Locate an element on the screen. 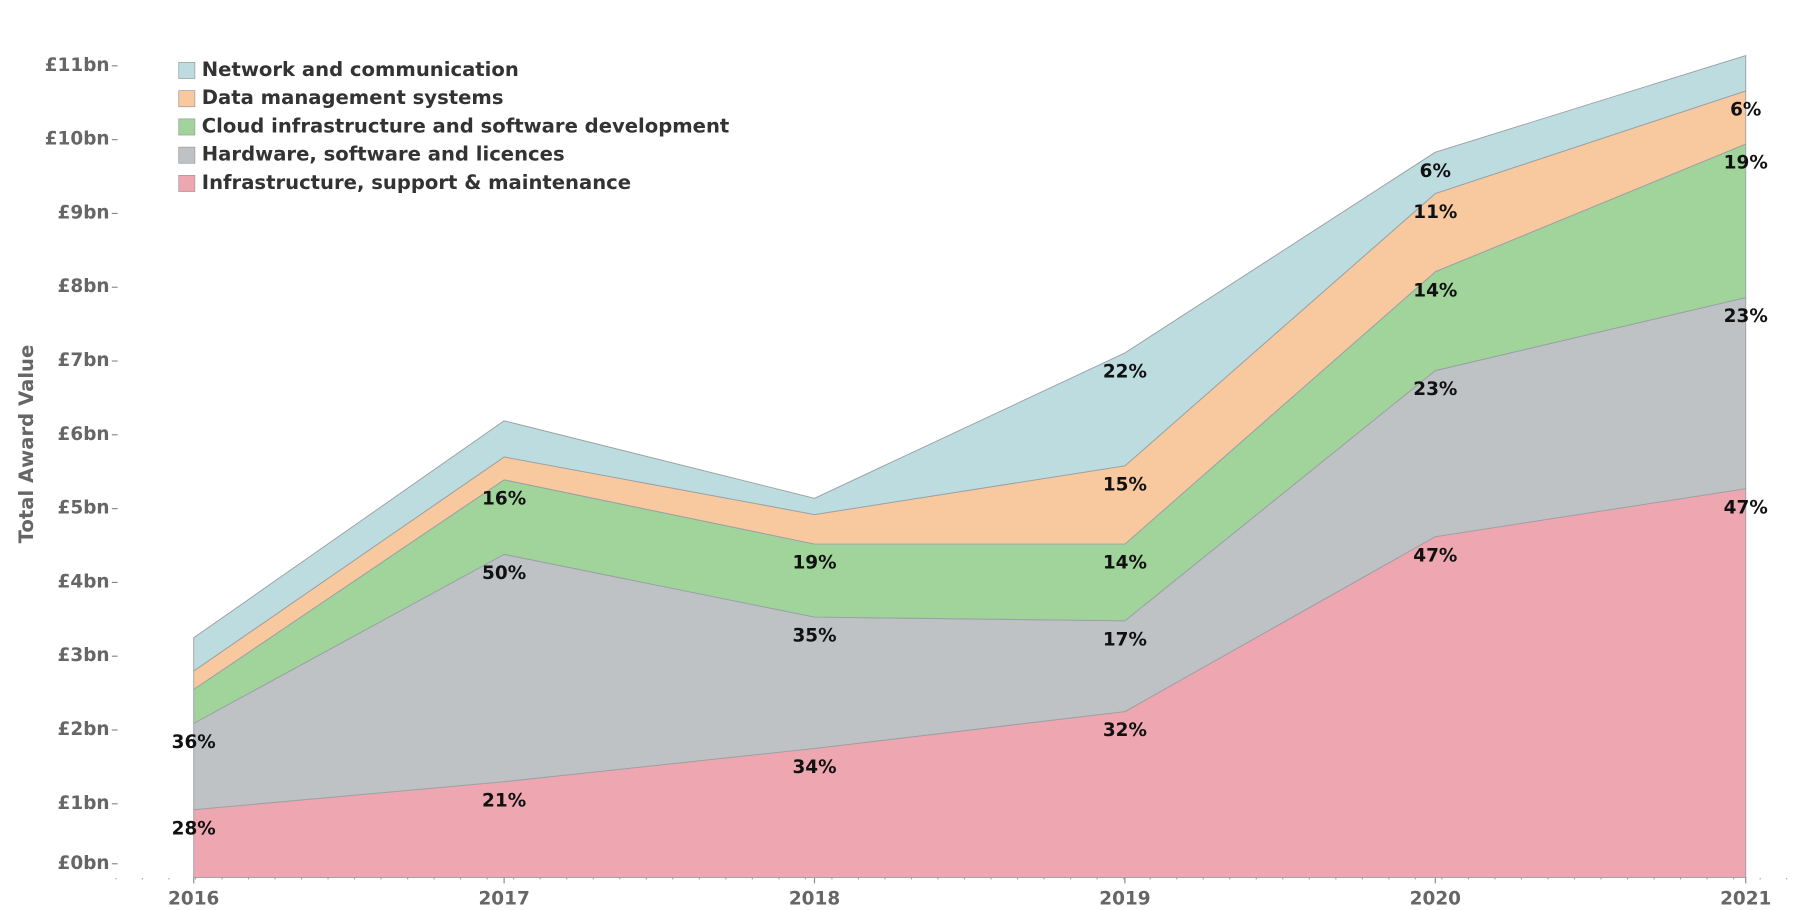 The height and width of the screenshot is (910, 1808). y-tick-label: £1bn is located at coordinates (84, 803).